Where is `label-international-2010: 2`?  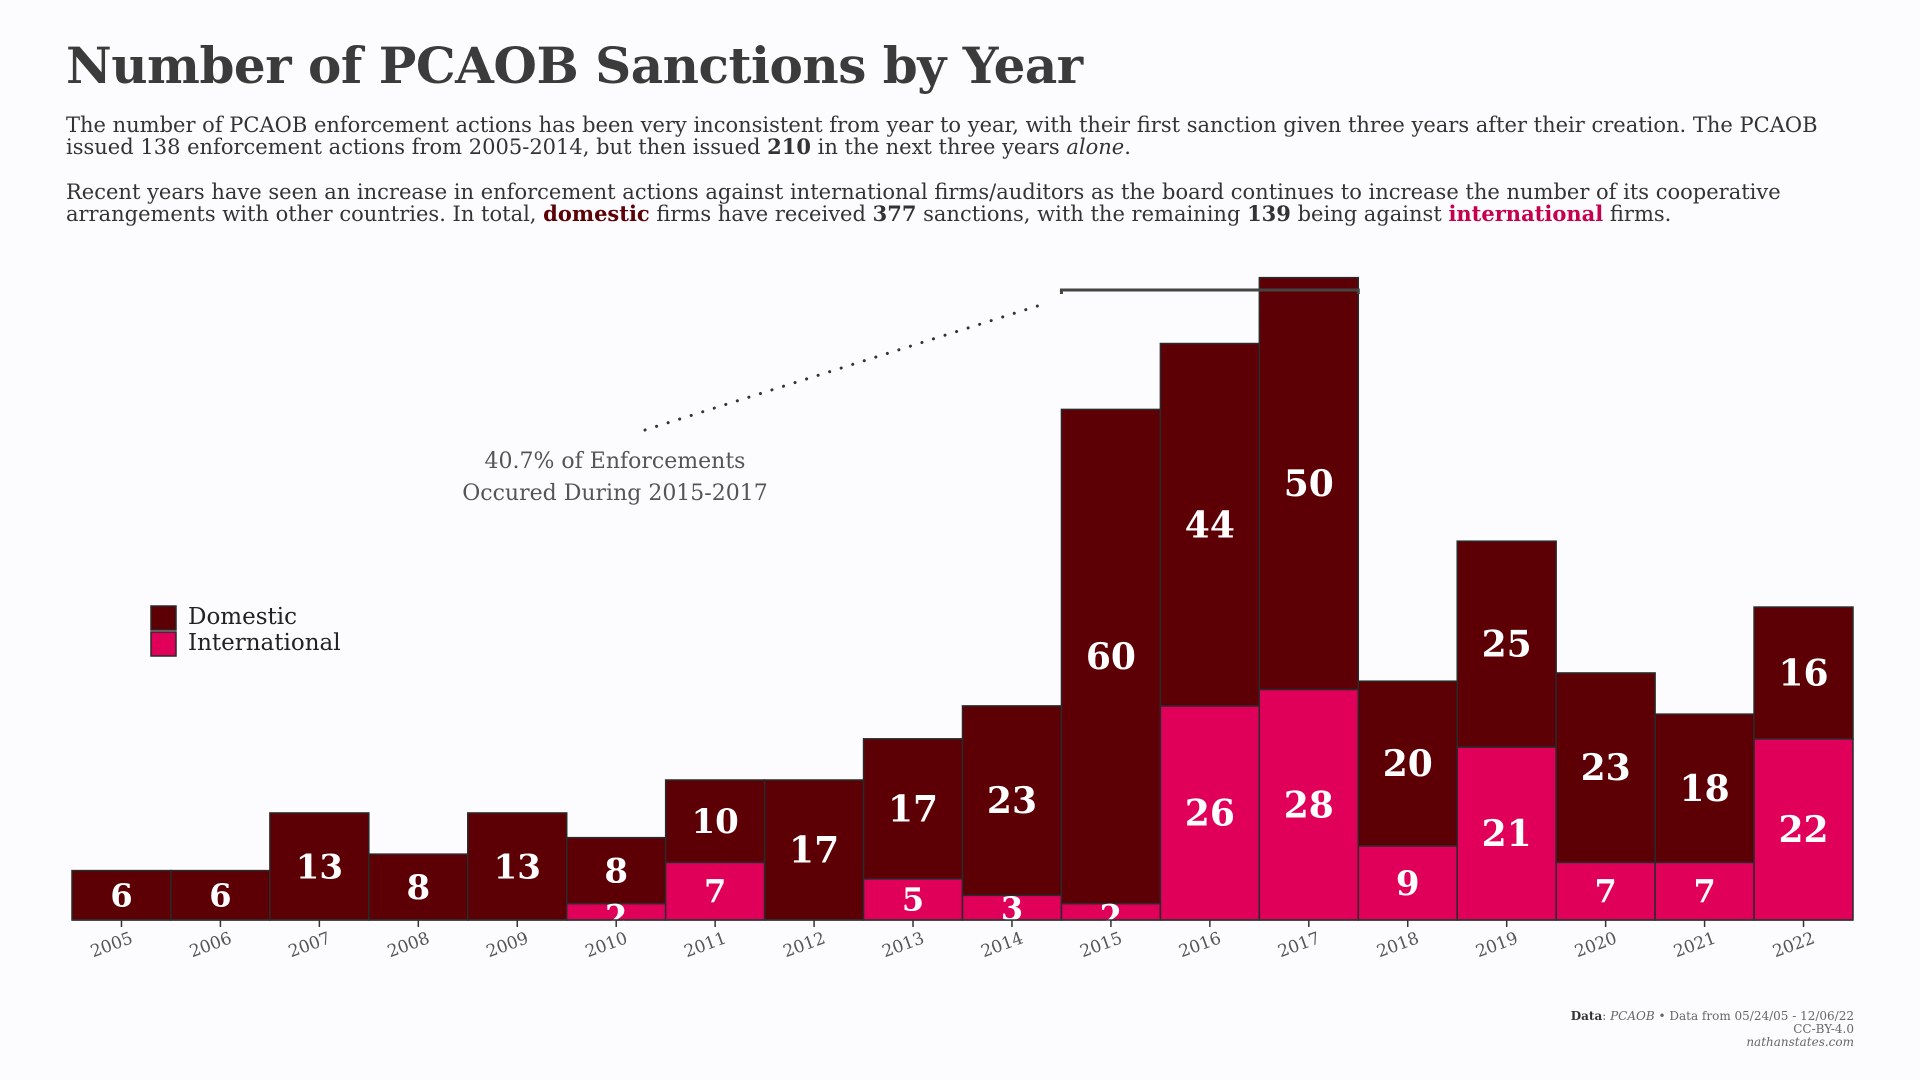
label-international-2010: 2 is located at coordinates (616, 917).